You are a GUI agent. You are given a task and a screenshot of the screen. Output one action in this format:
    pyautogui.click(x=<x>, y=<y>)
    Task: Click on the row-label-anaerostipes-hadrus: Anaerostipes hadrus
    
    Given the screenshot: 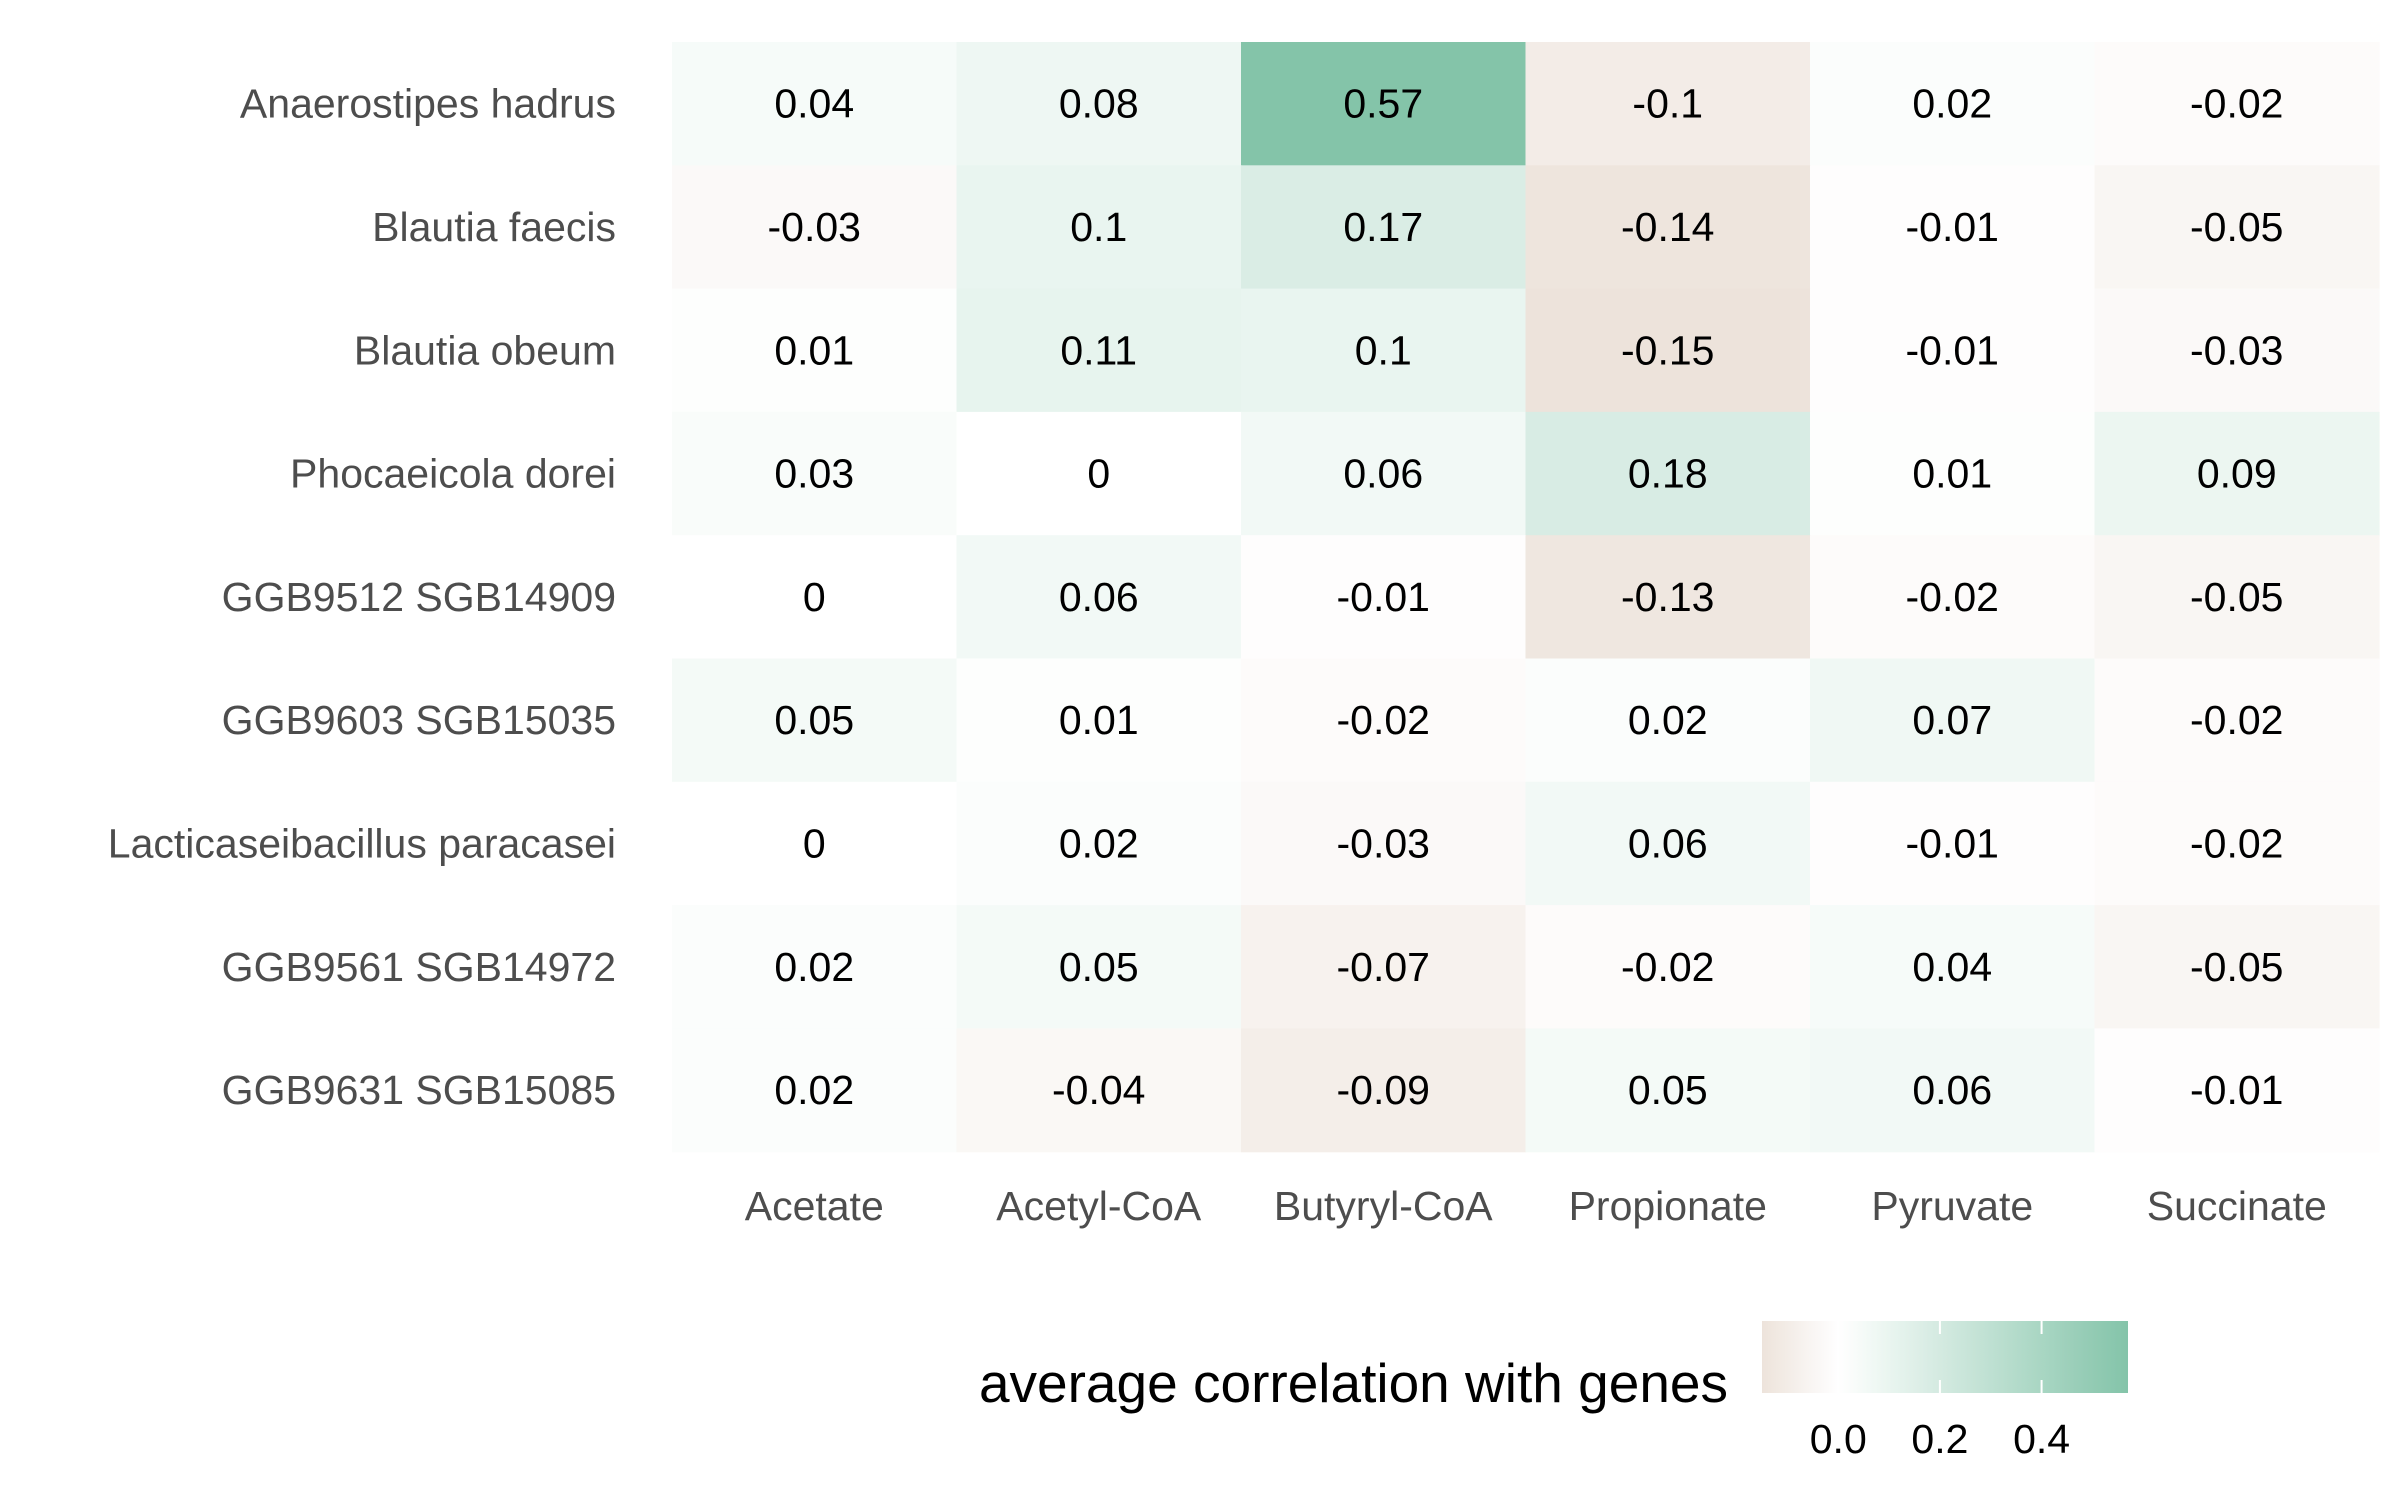 What is the action you would take?
    pyautogui.click(x=428, y=104)
    